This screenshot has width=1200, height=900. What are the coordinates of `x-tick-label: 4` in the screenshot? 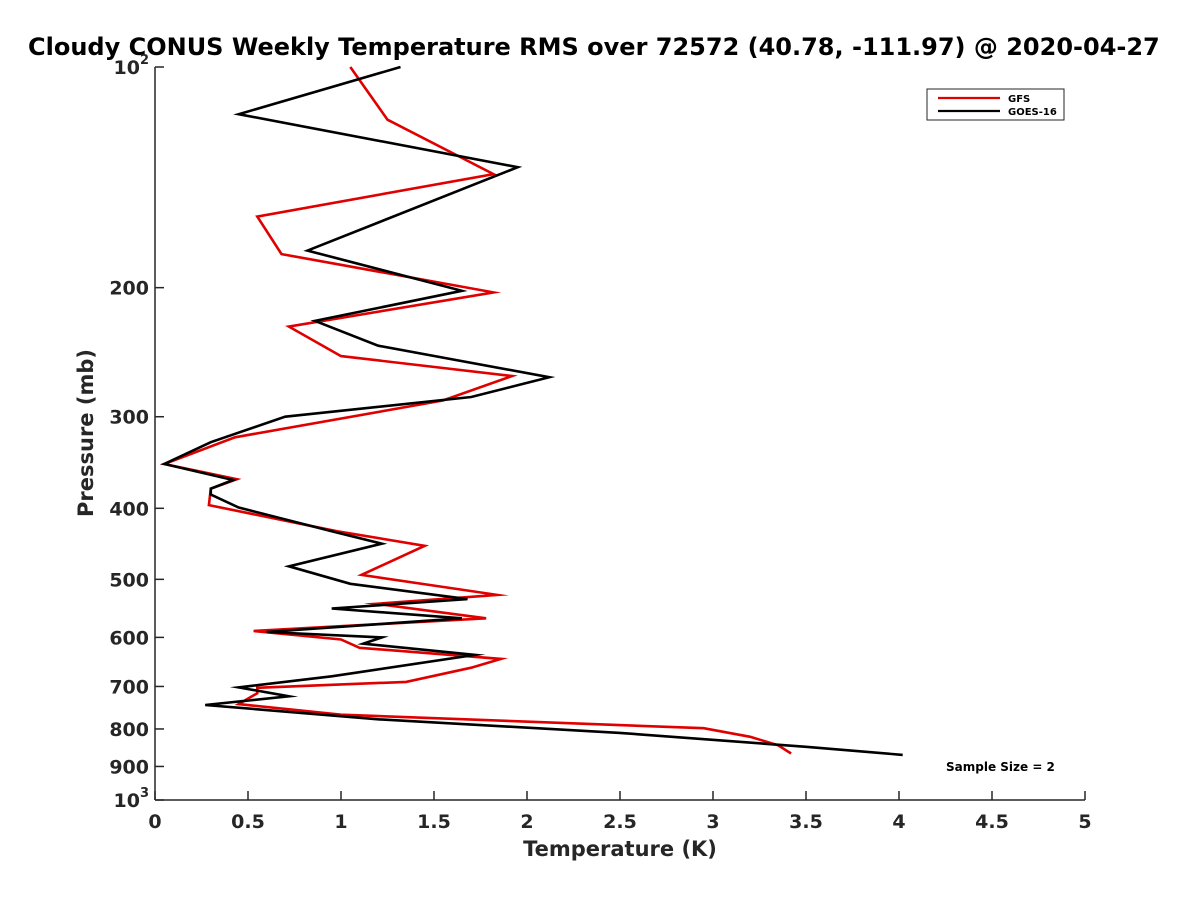 It's located at (898, 822).